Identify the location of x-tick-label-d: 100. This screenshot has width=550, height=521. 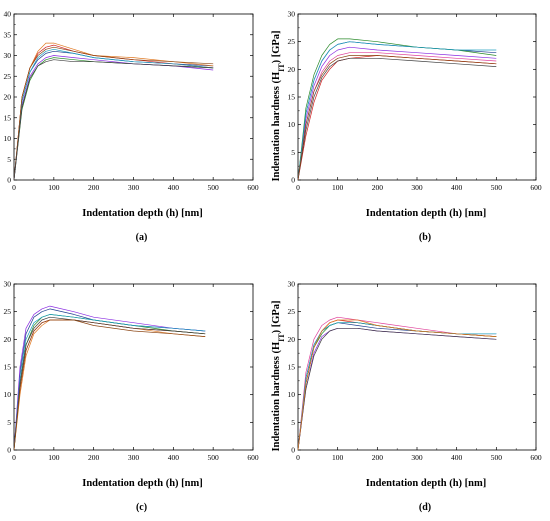
(338, 457).